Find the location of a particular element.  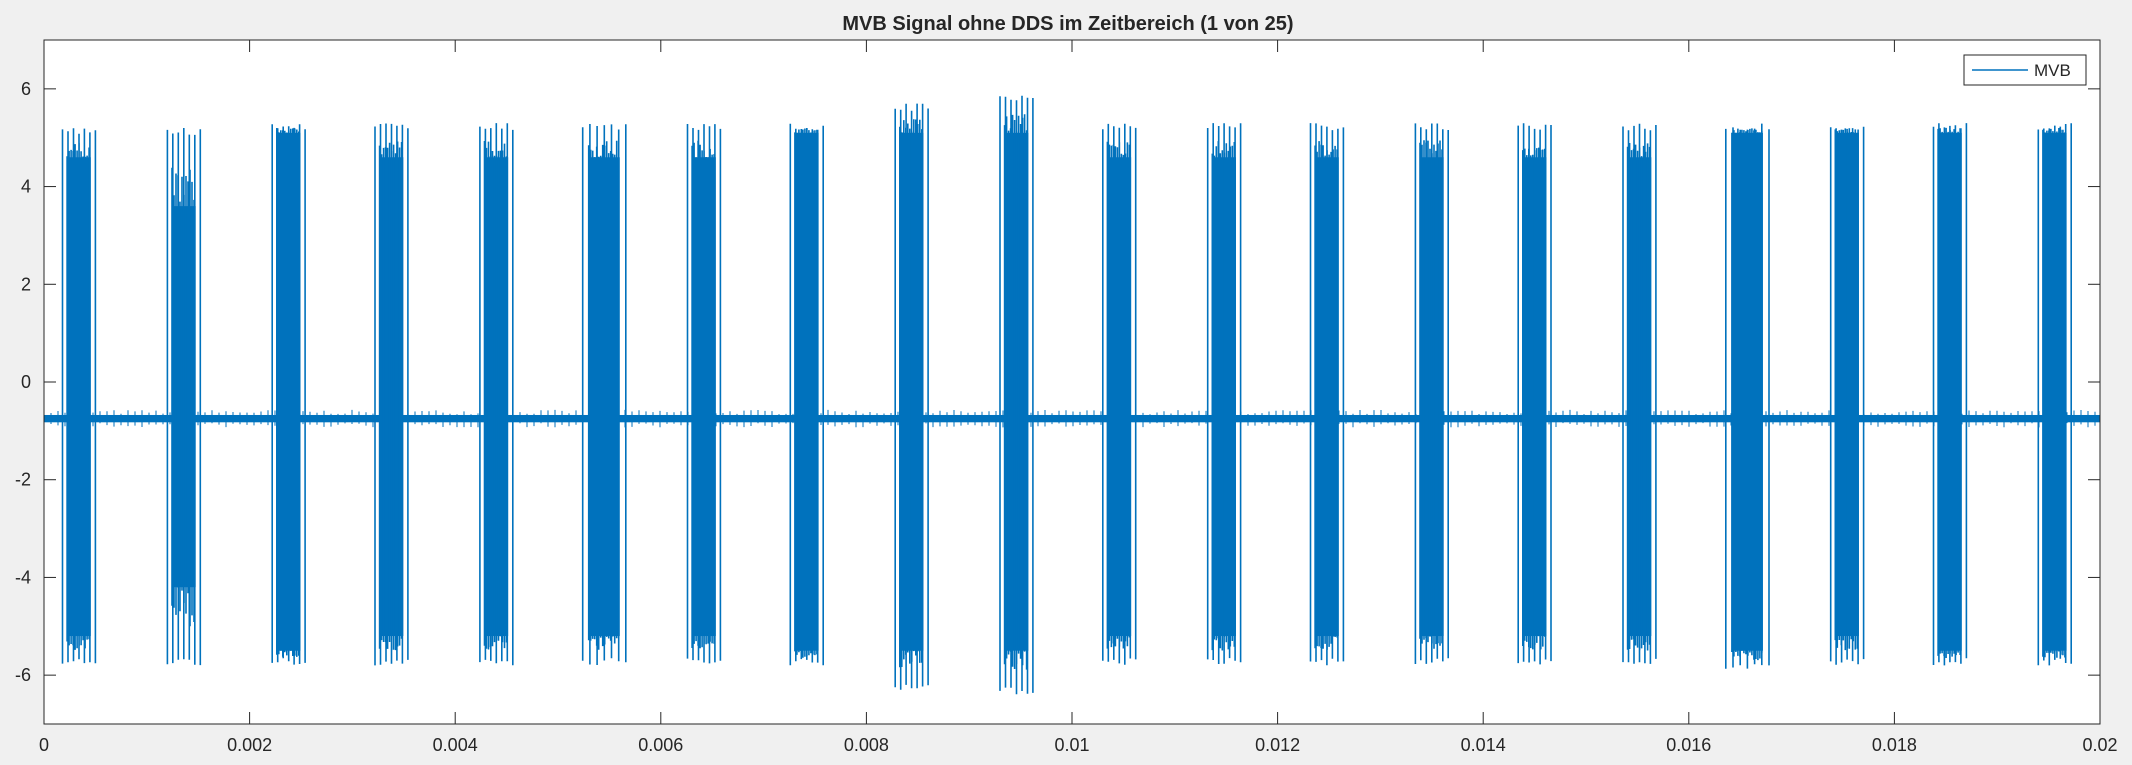

y-tick-label: 0 is located at coordinates (26, 382).